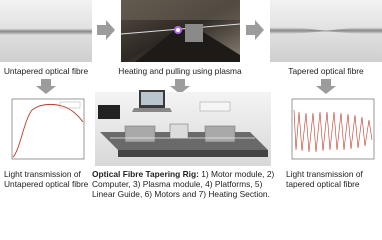 Image resolution: width=382 pixels, height=240 pixels. I want to click on heating-photo, so click(180, 31).